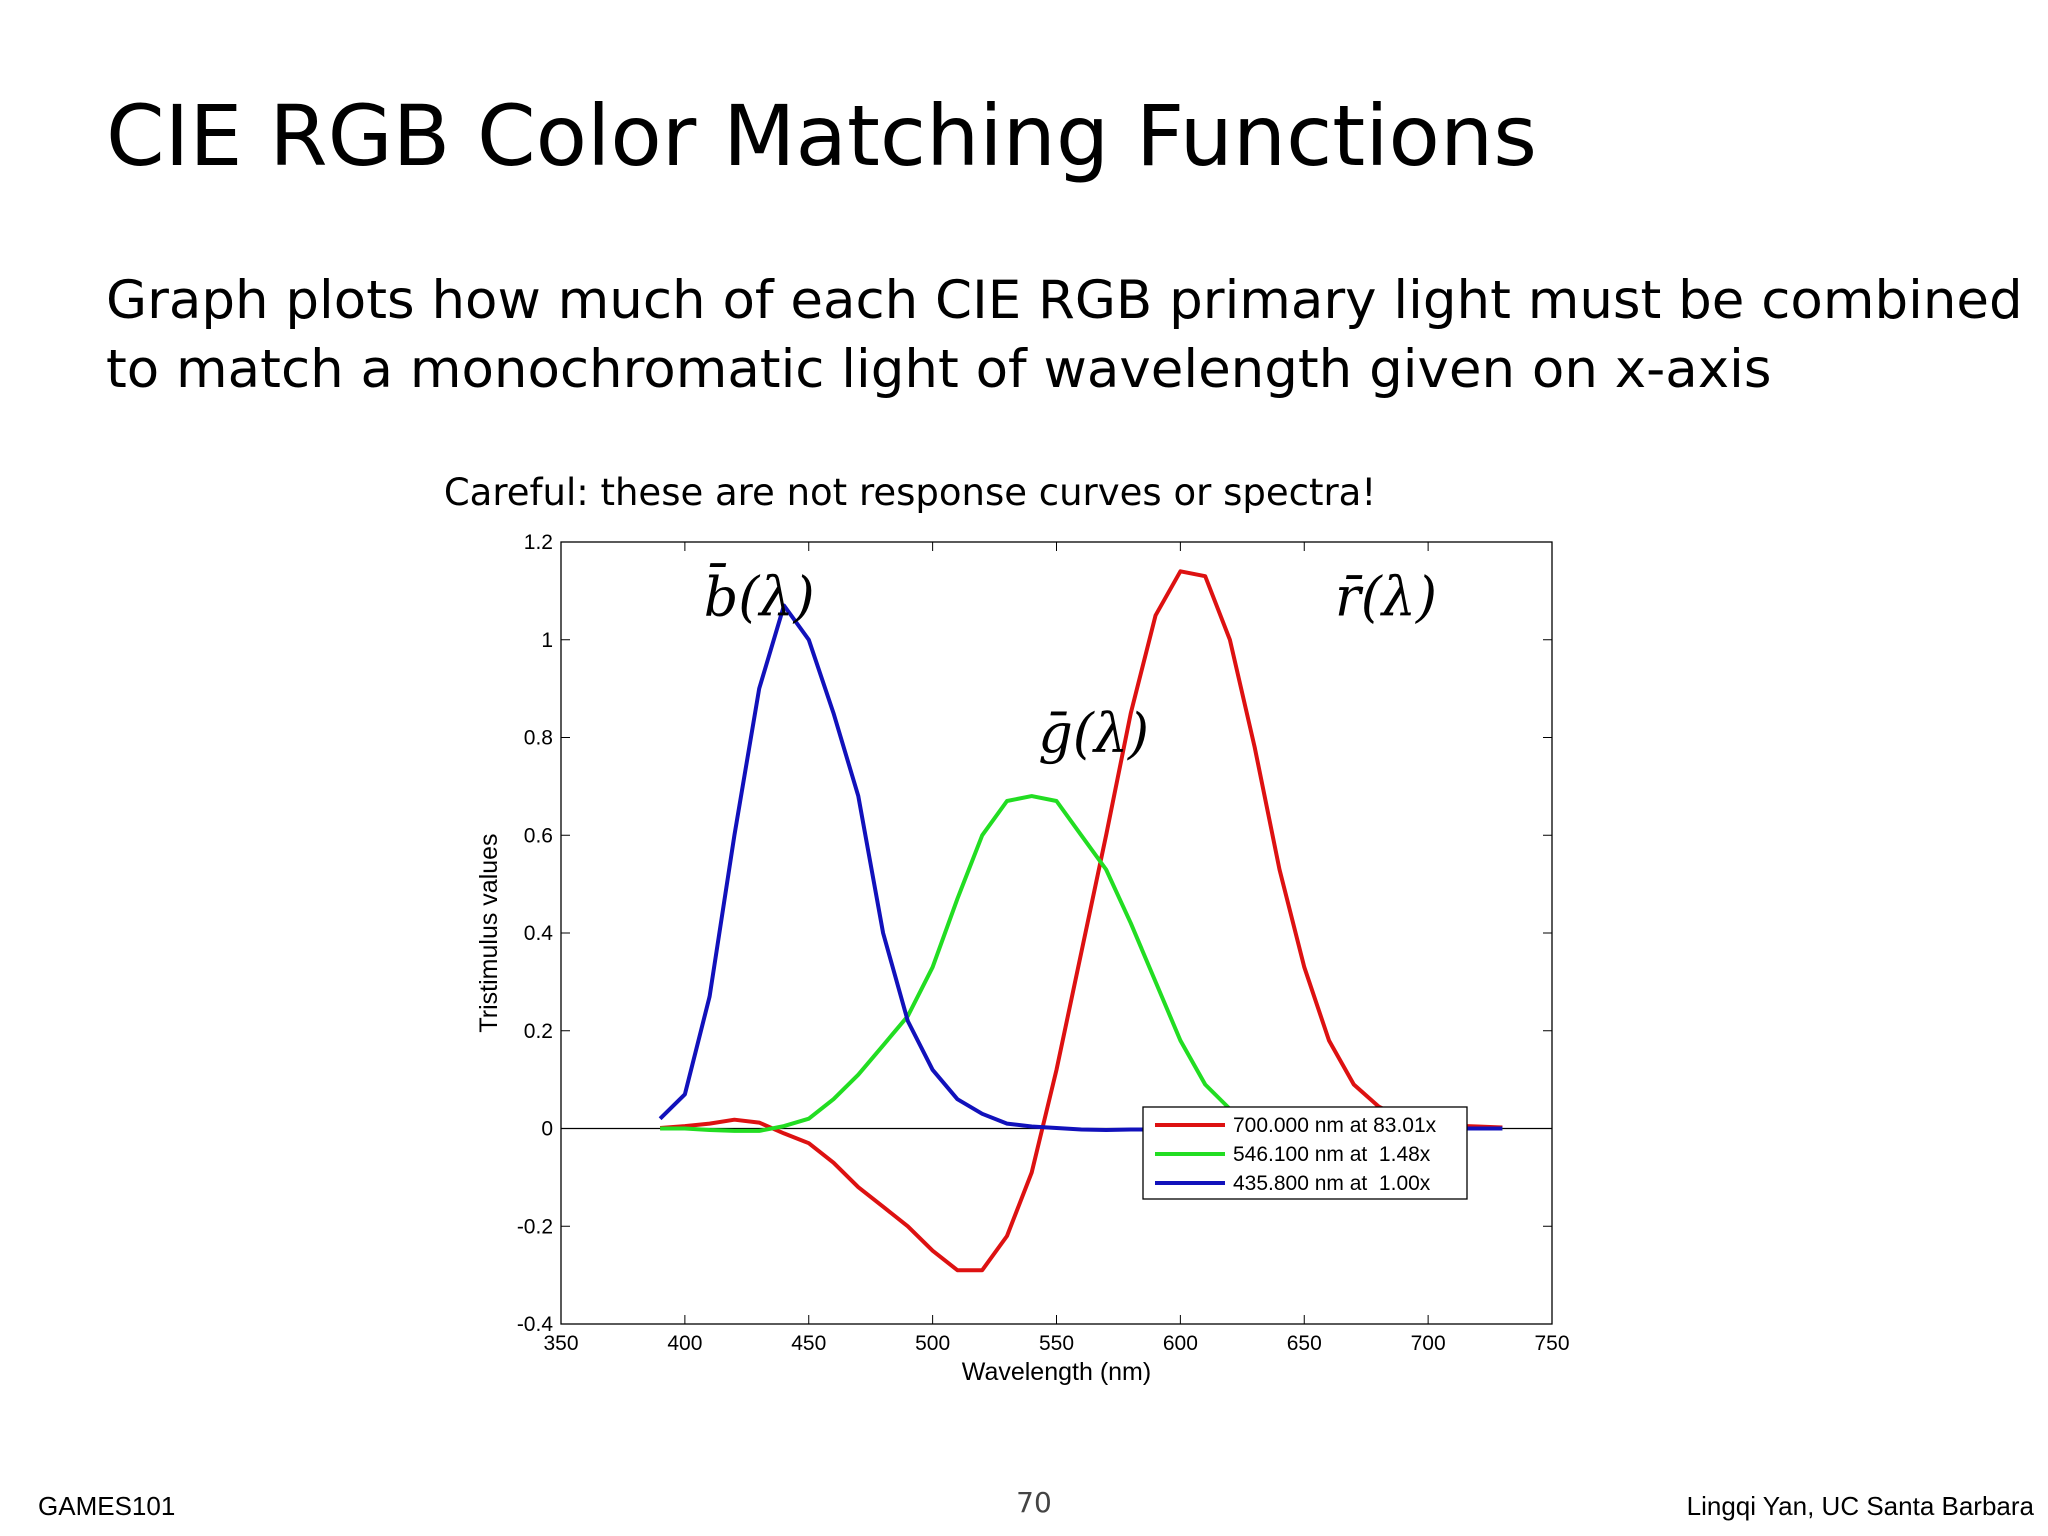  I want to click on slide-title: CIE RGB Color Matching Functions, so click(821, 136).